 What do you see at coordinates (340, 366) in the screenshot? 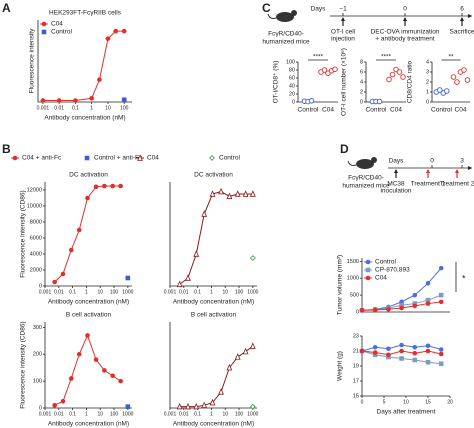
I see `y-axis-label: Weight (g)` at bounding box center [340, 366].